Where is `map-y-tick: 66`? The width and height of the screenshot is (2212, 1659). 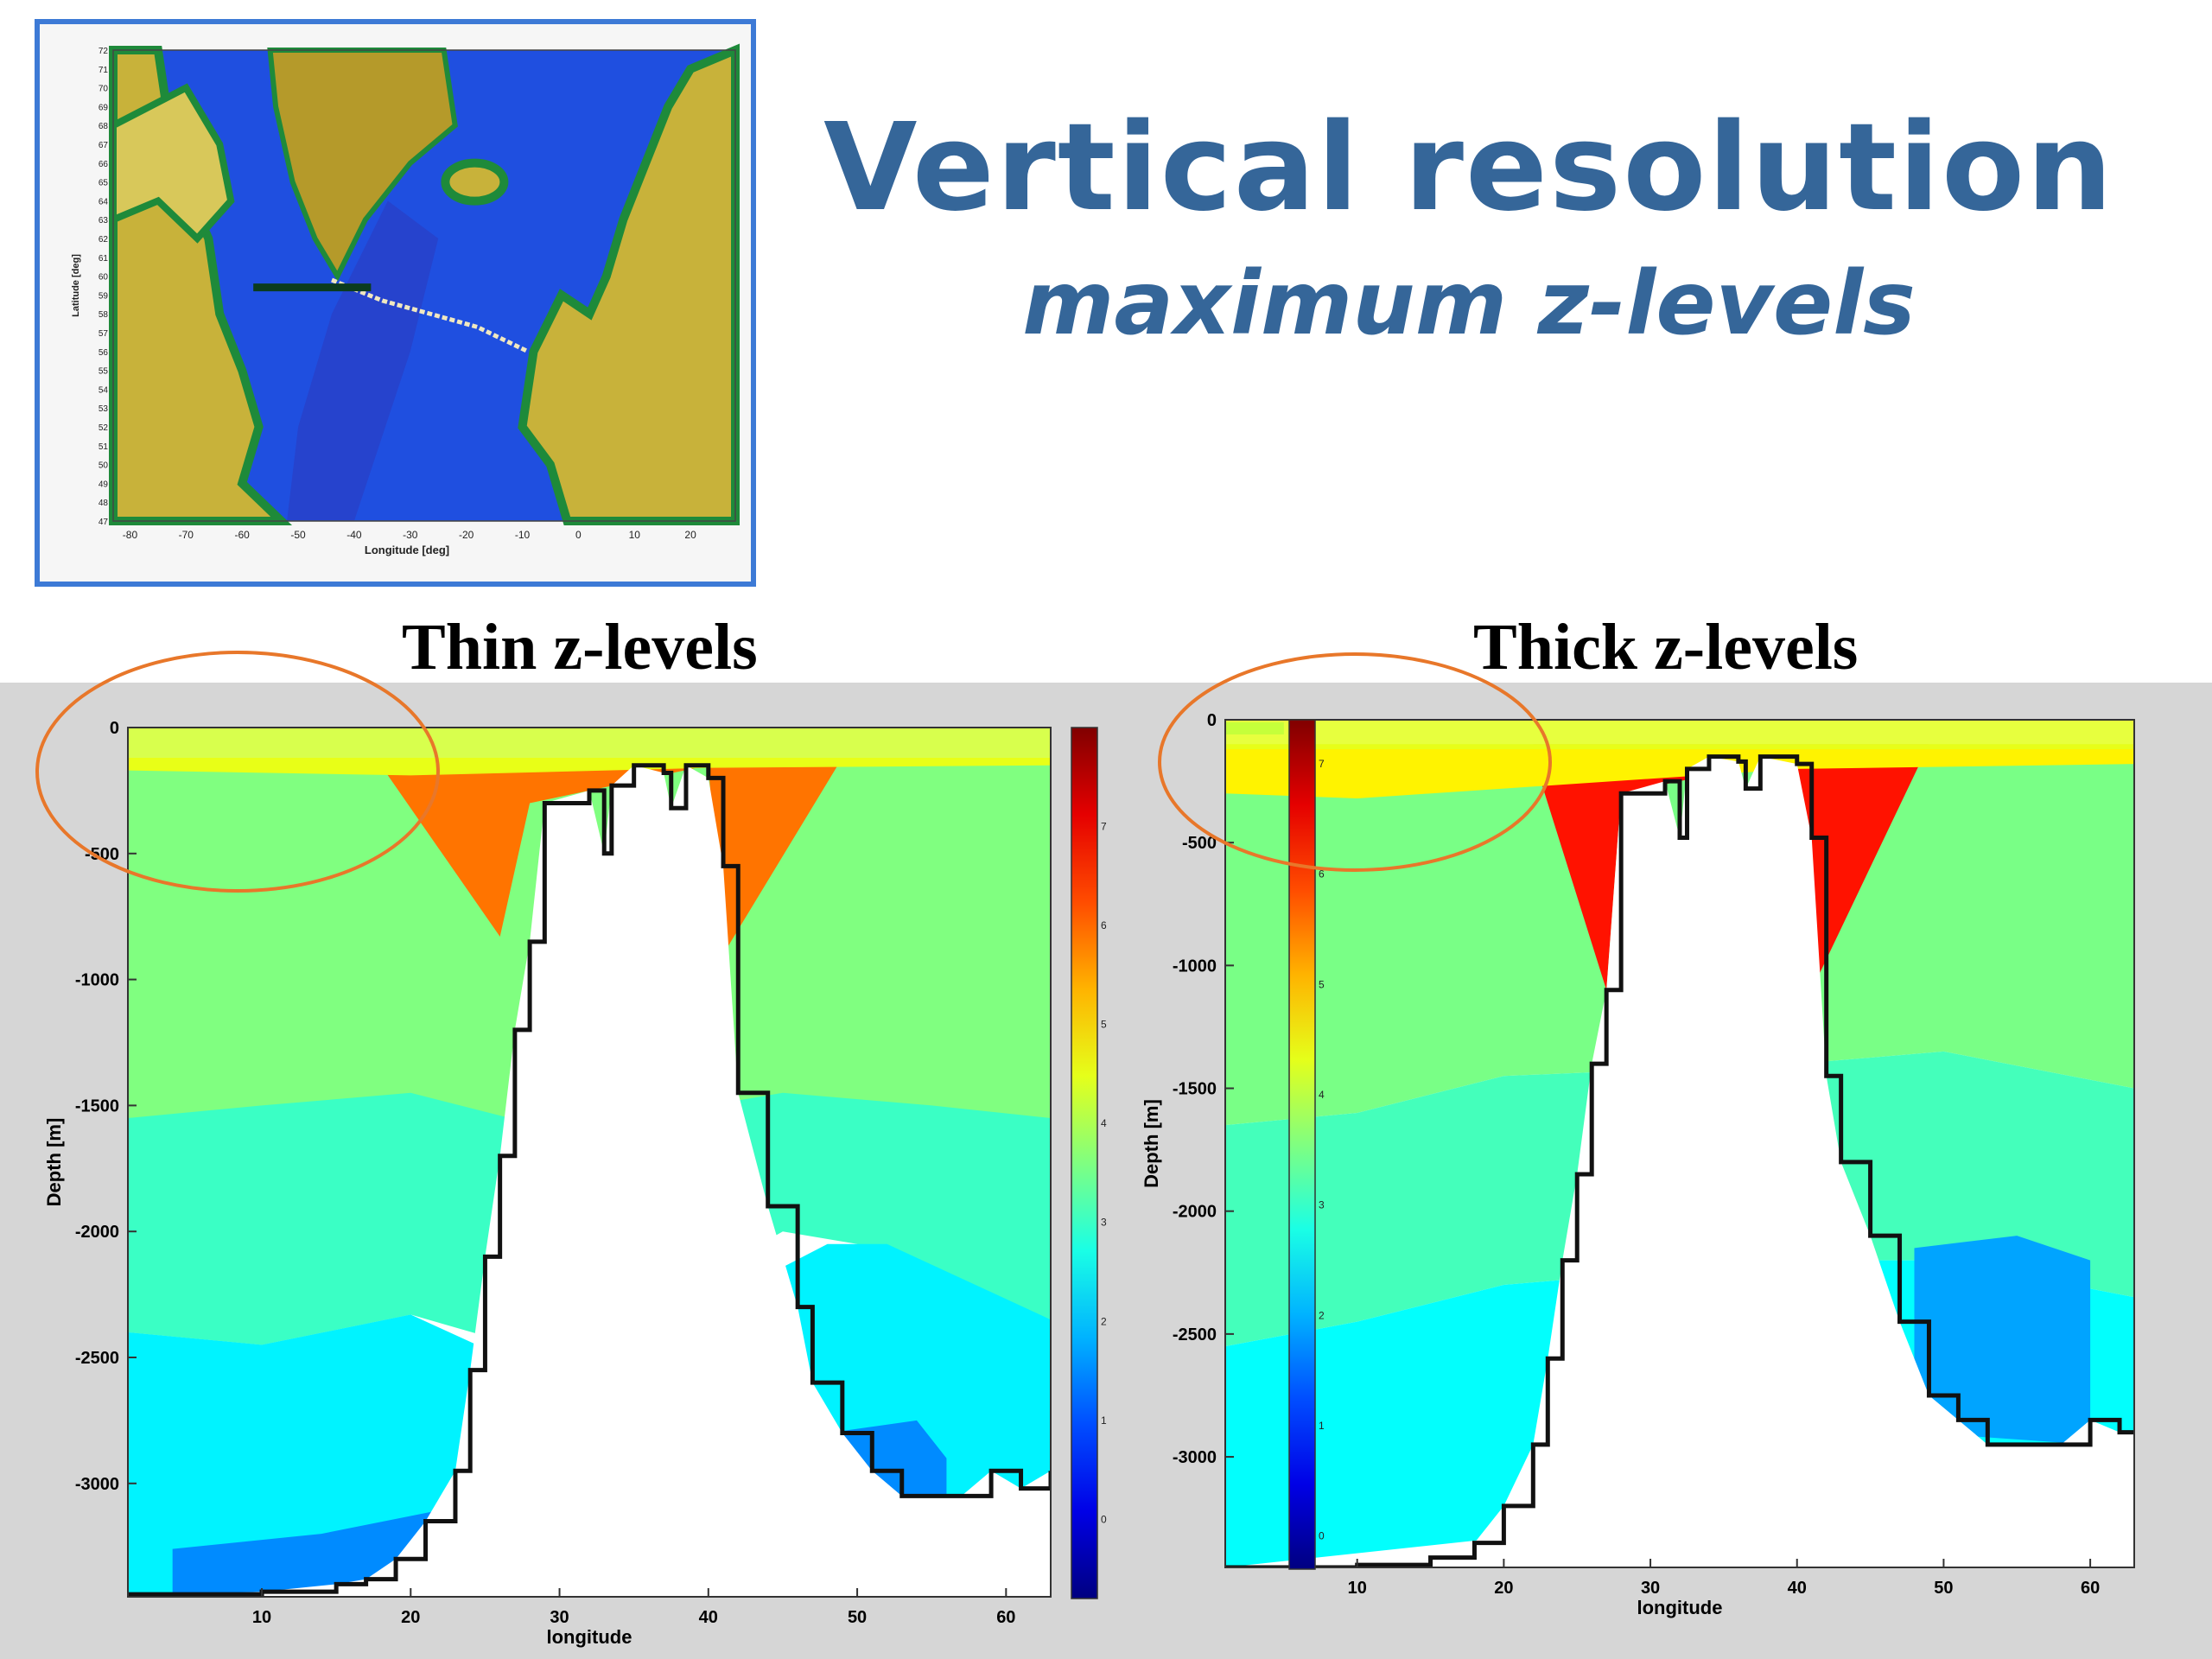
map-y-tick: 66 is located at coordinates (104, 164).